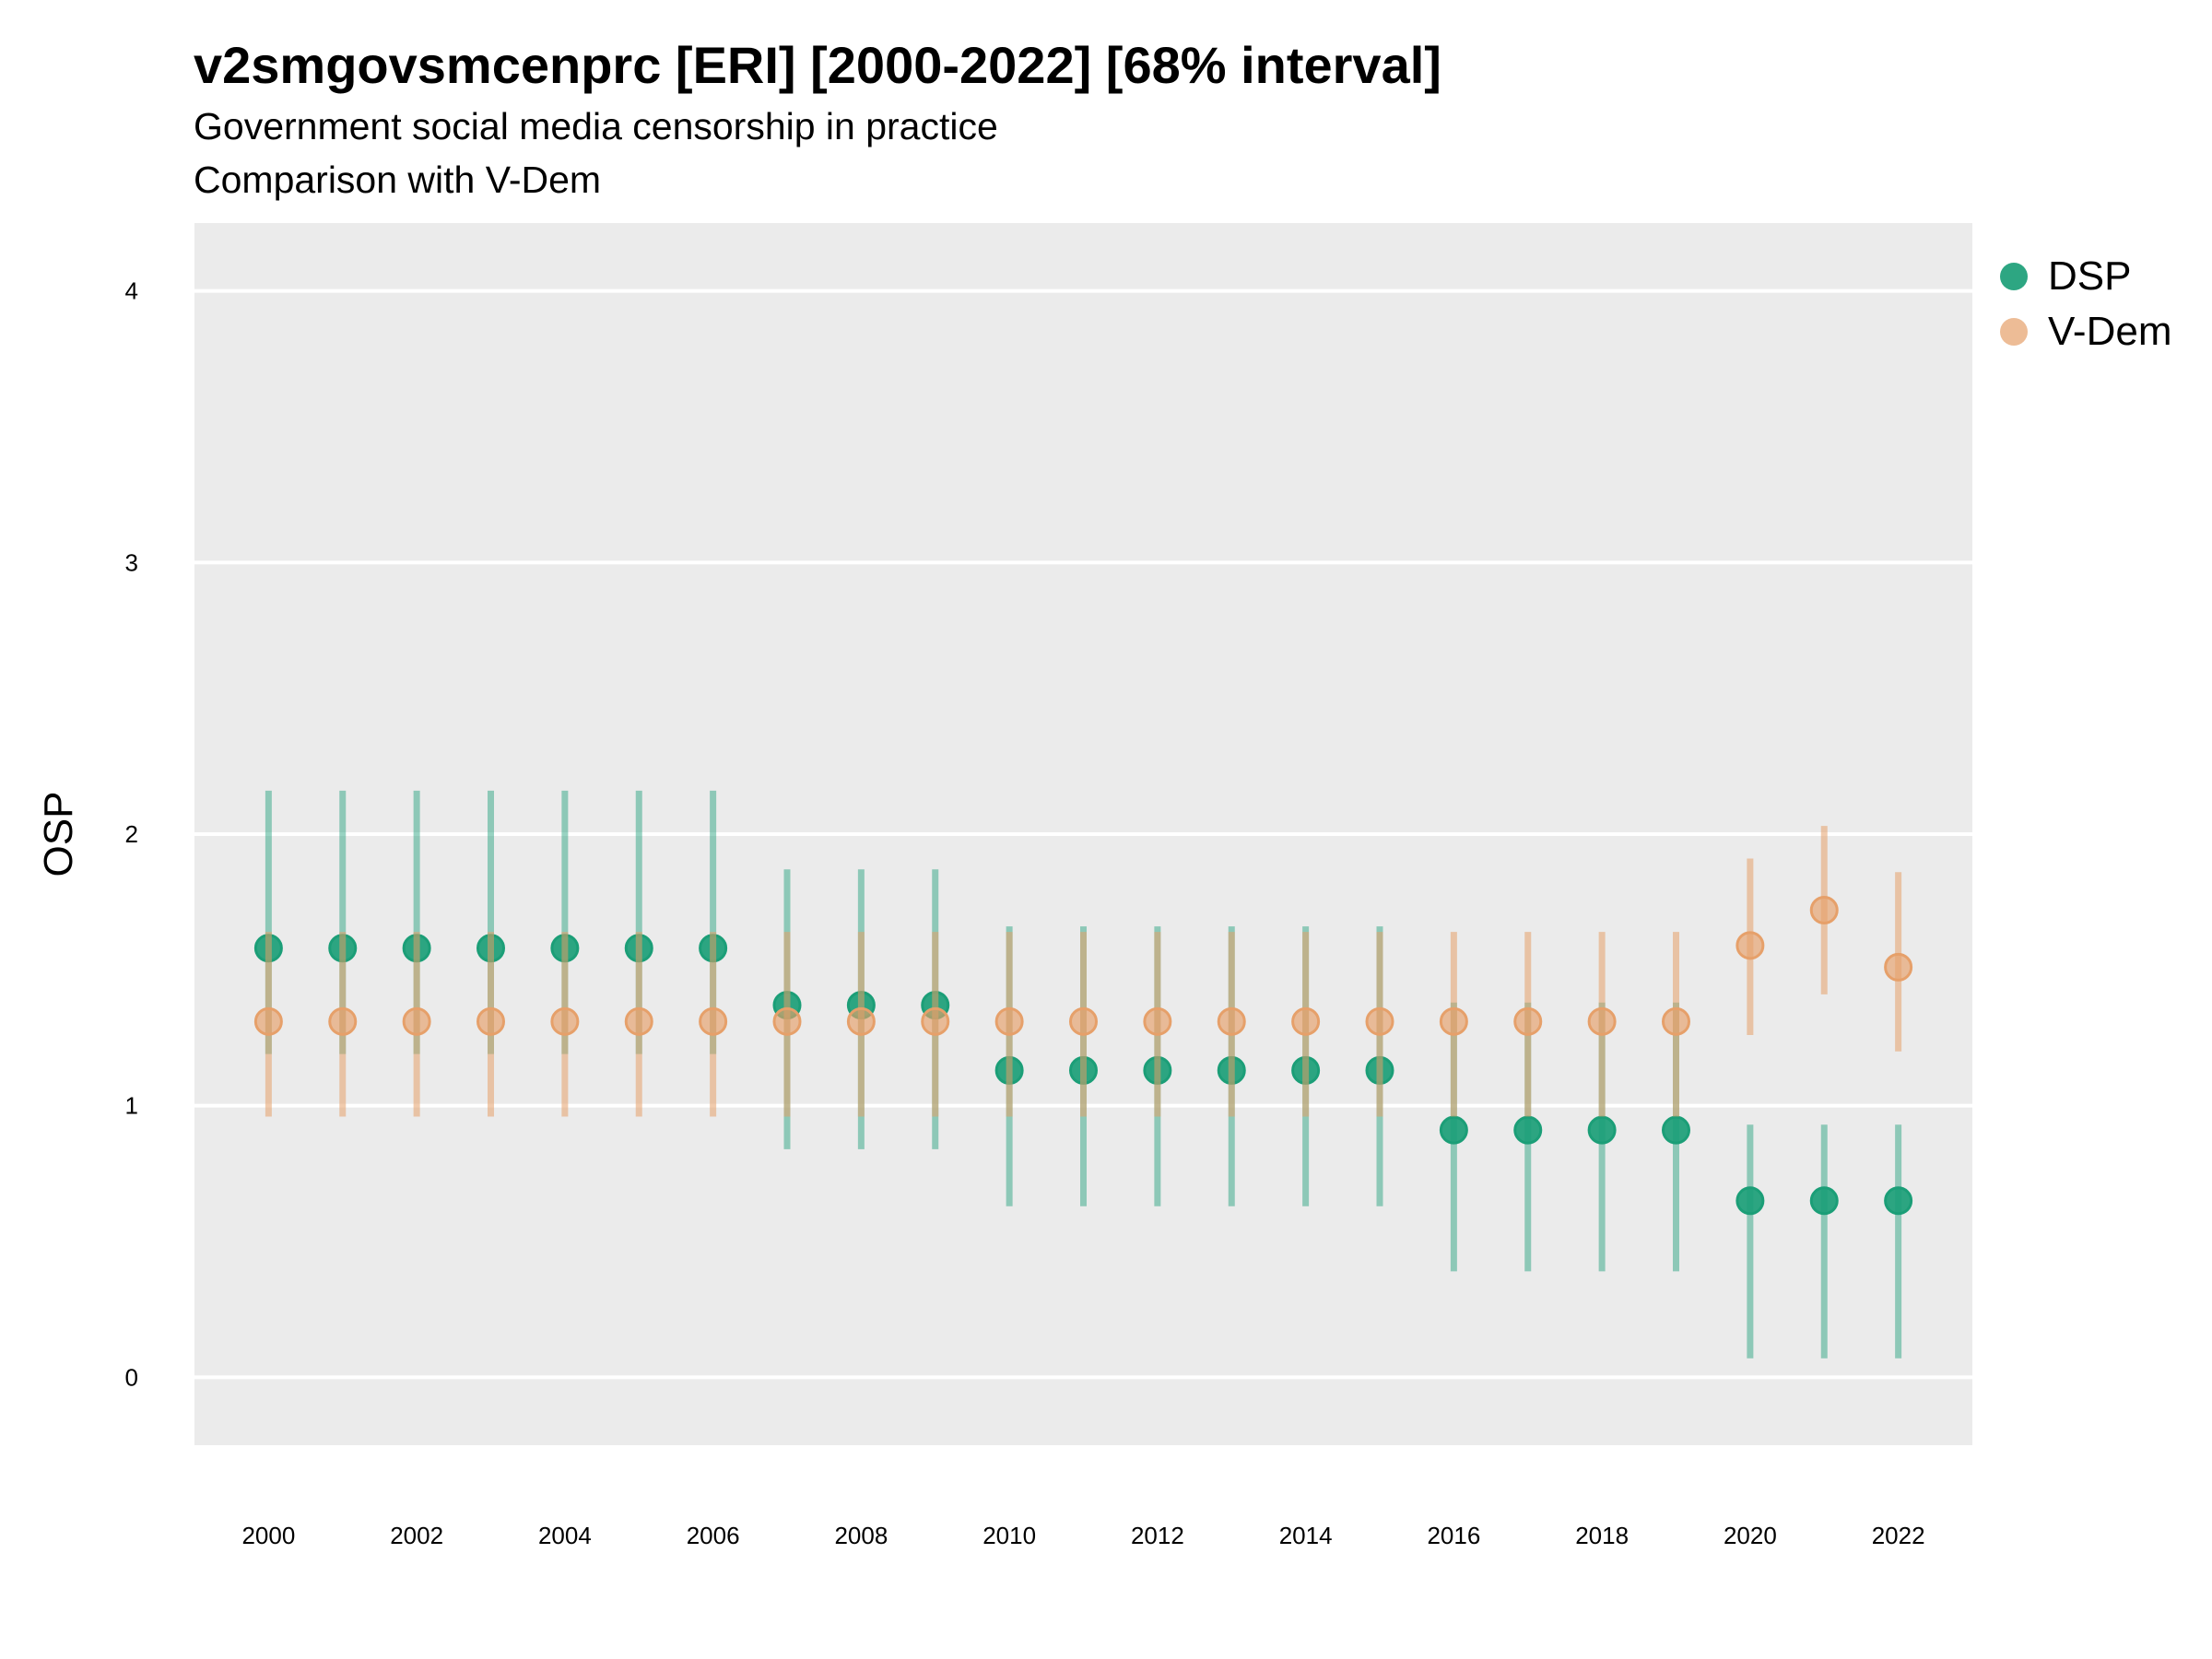 Image resolution: width=2212 pixels, height=1659 pixels. Describe the element at coordinates (2014, 332) in the screenshot. I see `legend-key-vdem` at that location.